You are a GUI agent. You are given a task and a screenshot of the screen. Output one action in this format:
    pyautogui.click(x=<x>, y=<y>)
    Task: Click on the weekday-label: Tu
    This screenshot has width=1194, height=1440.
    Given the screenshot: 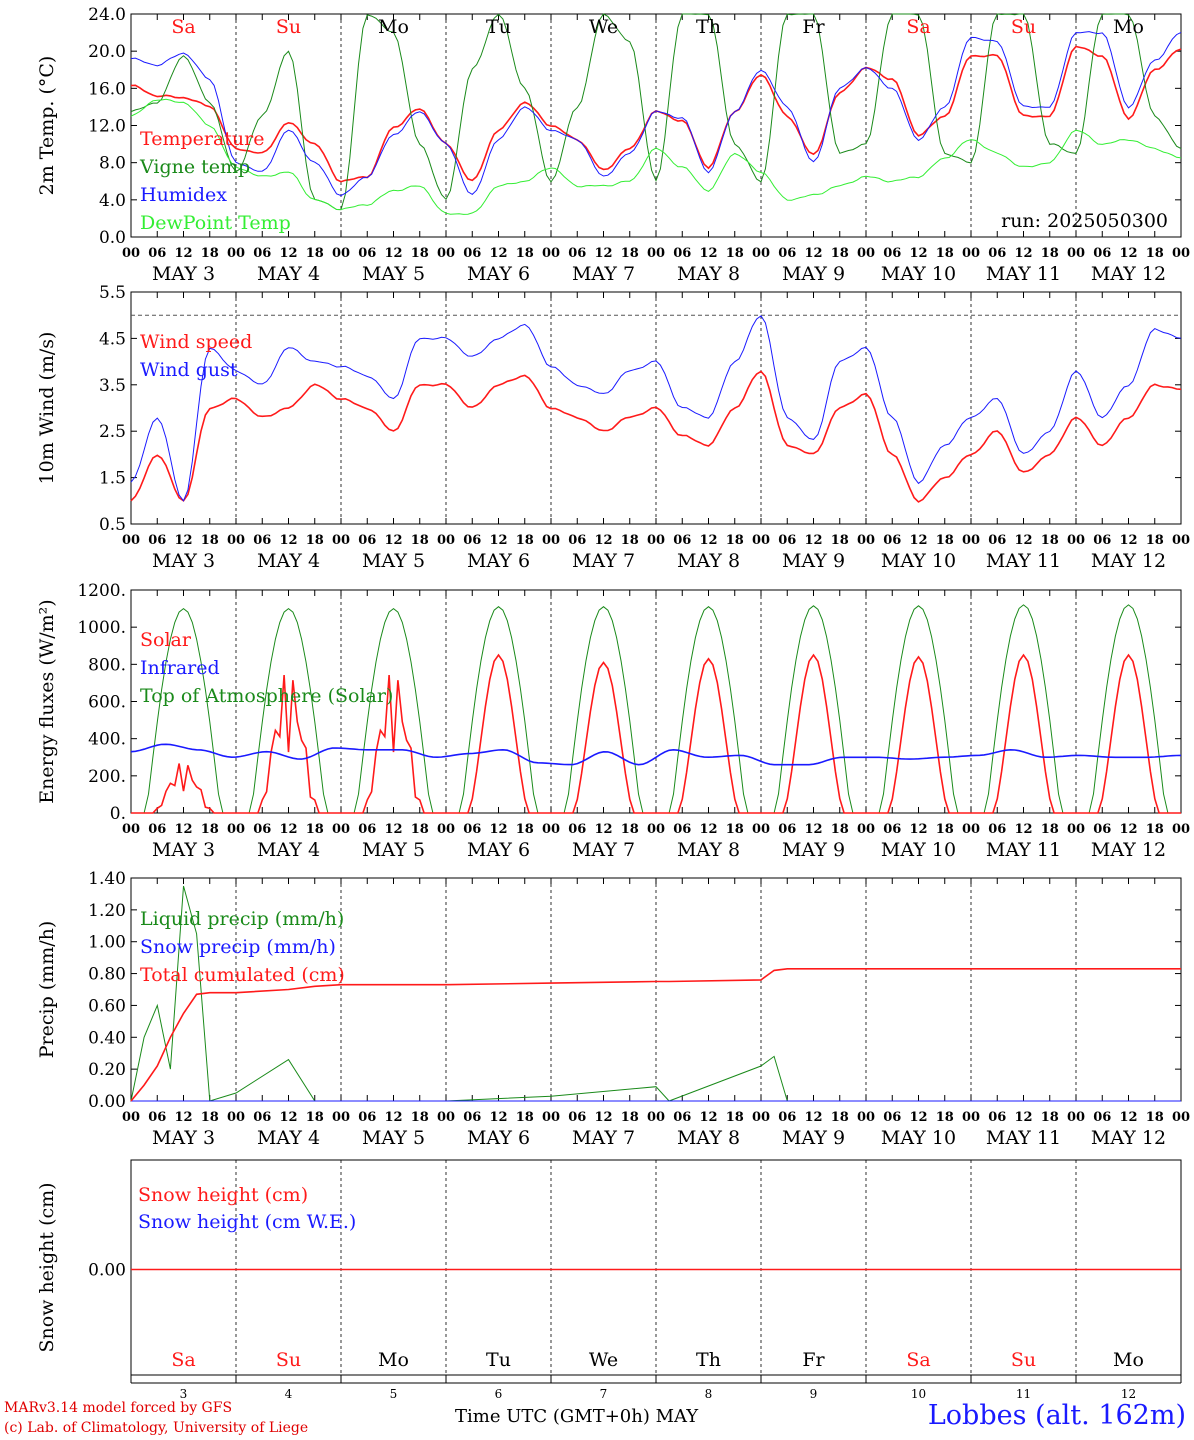 What is the action you would take?
    pyautogui.click(x=498, y=27)
    